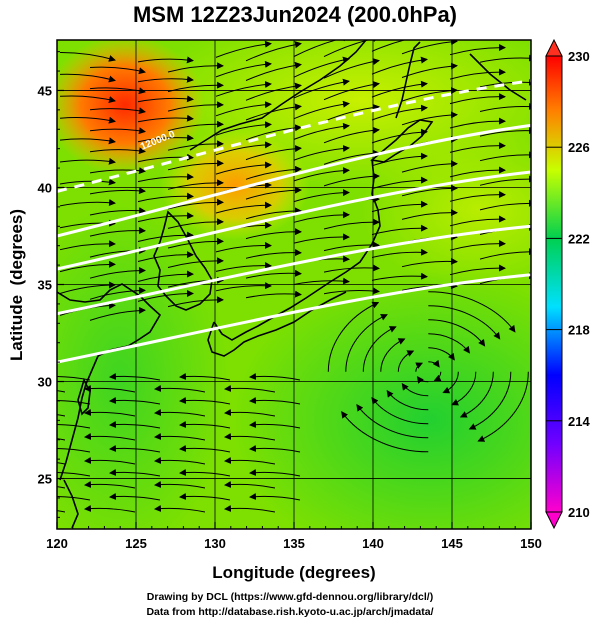  I want to click on colorbar-ticks: 210 214 218 222 226 230, so click(568, 284).